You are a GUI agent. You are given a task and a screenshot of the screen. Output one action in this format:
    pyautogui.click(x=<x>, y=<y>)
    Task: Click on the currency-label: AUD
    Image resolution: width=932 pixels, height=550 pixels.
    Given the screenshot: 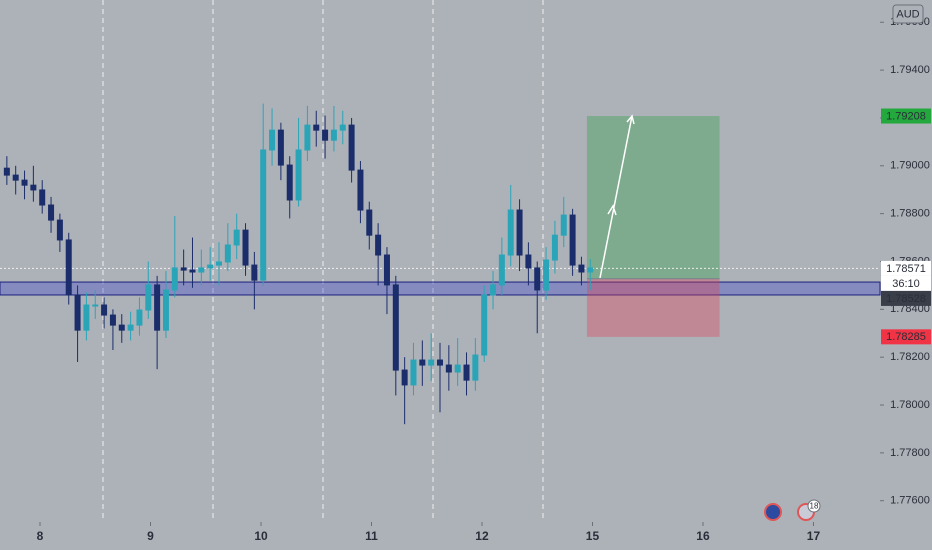 What is the action you would take?
    pyautogui.click(x=907, y=14)
    